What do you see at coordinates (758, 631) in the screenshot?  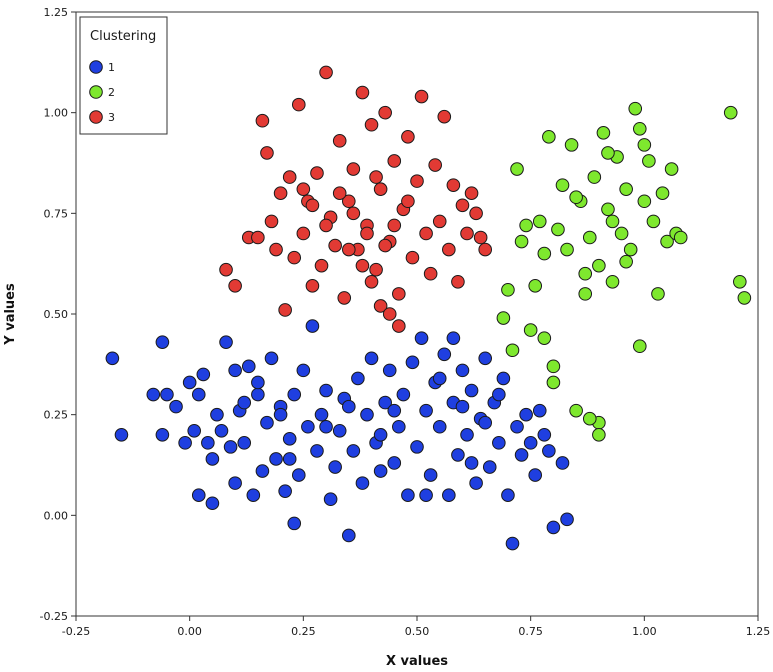 I see `x-tick-label: 1.25` at bounding box center [758, 631].